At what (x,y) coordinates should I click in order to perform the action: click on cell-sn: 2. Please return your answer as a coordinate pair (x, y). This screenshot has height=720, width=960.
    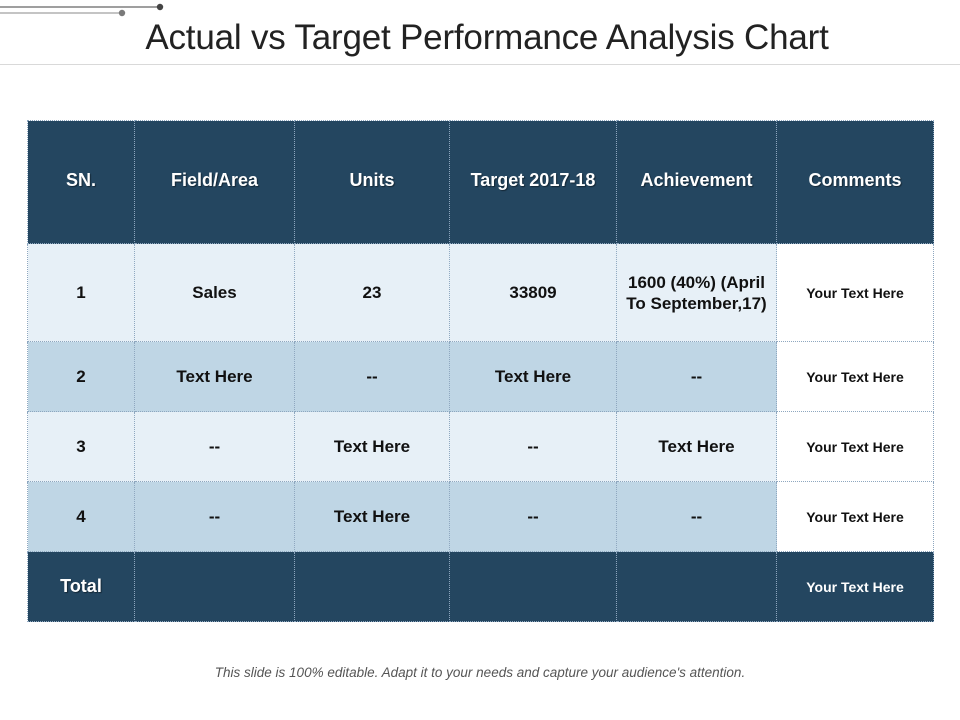
    Looking at the image, I should click on (81, 376).